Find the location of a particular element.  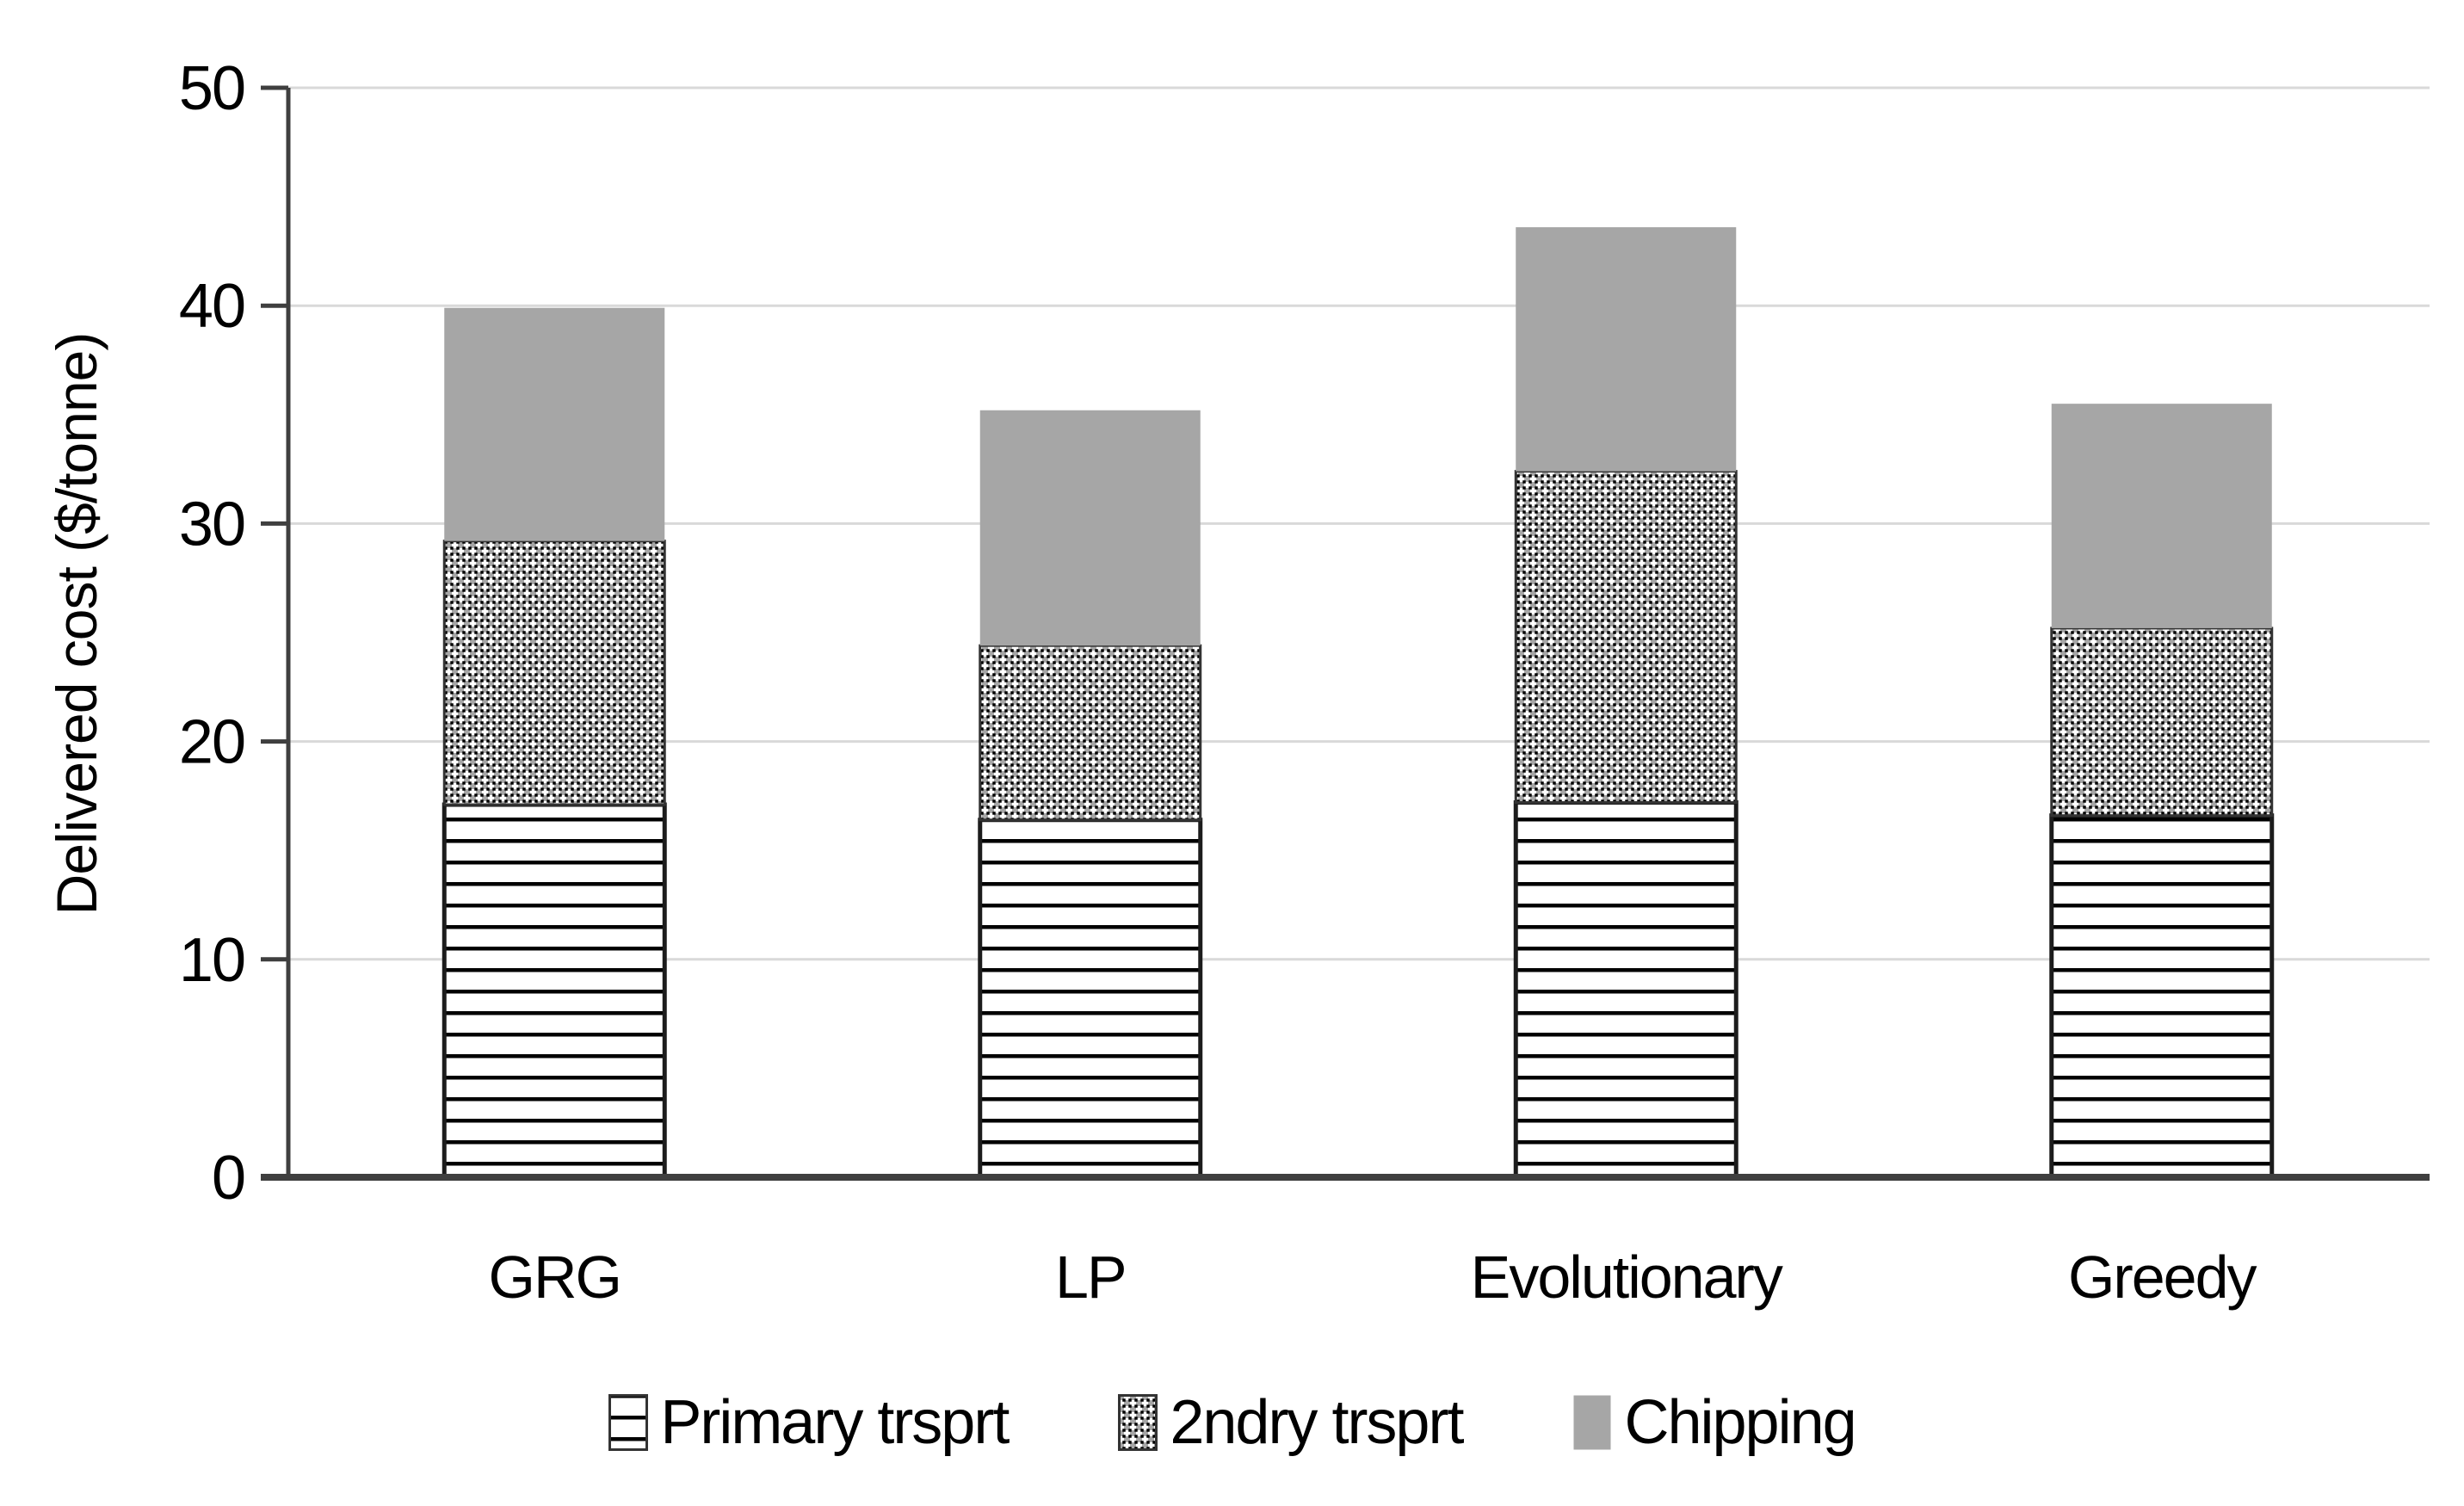

bar-Evolutionary-segment-solid-gray is located at coordinates (1626, 349).